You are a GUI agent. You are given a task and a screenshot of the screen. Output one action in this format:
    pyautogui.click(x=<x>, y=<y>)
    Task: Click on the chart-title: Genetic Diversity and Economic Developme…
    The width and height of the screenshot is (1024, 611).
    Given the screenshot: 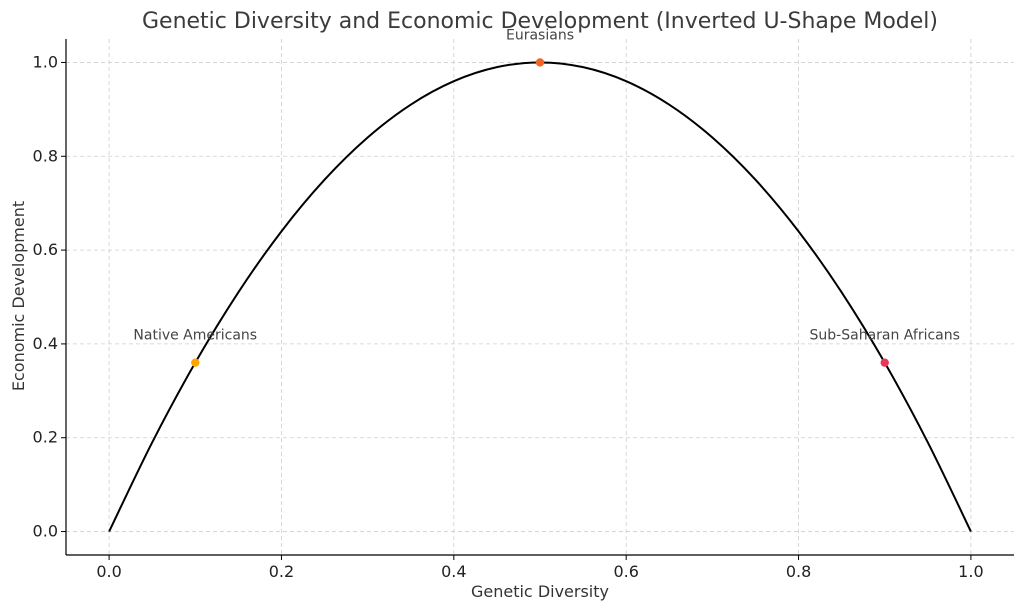 What is the action you would take?
    pyautogui.click(x=540, y=21)
    